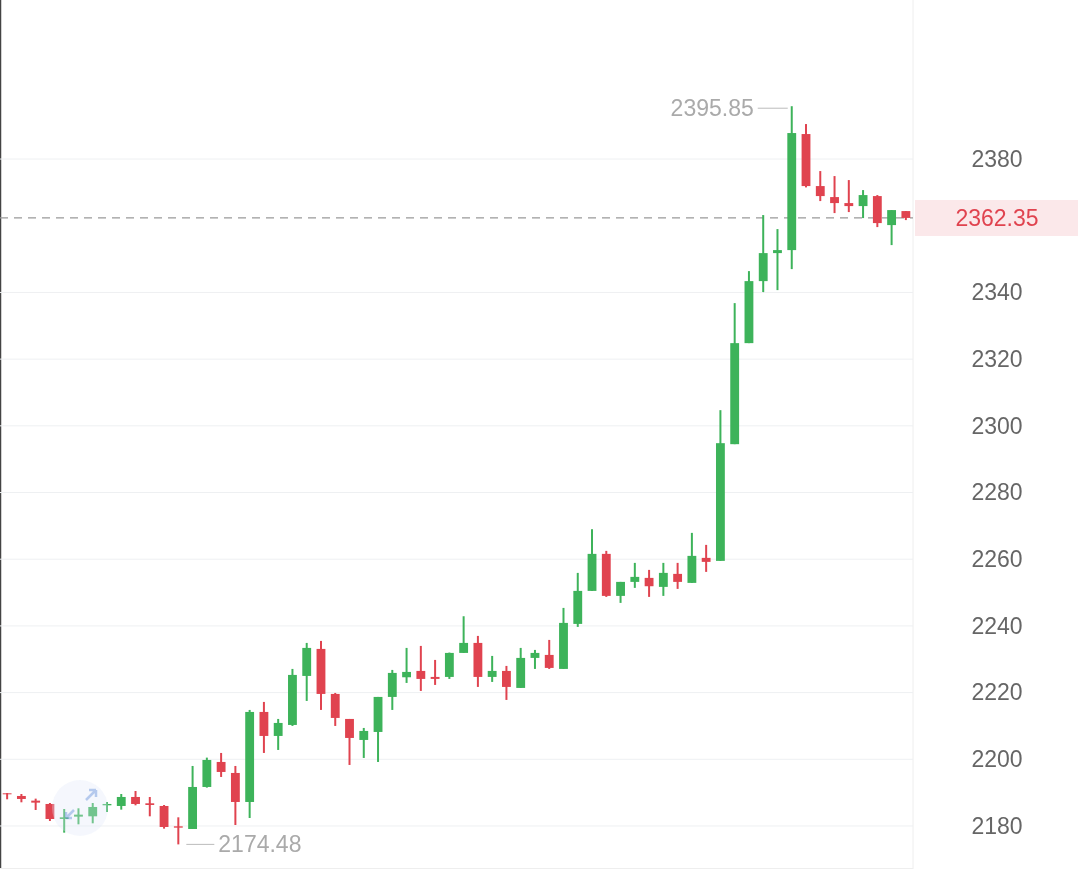 The width and height of the screenshot is (1080, 869). I want to click on price-tag: 2362.35, so click(996, 217).